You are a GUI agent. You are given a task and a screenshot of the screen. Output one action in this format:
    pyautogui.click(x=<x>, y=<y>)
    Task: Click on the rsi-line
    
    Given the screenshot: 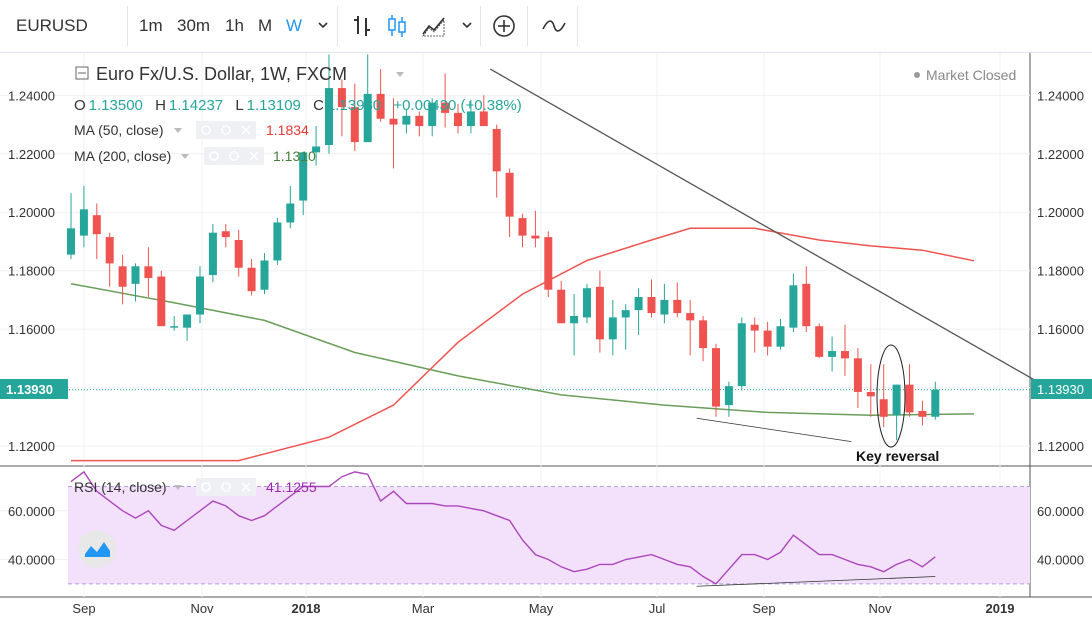 What is the action you would take?
    pyautogui.click(x=503, y=527)
    